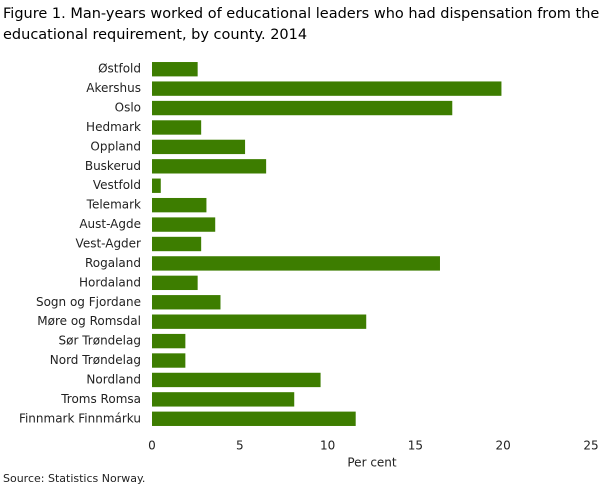 This screenshot has width=608, height=489. Describe the element at coordinates (113, 263) in the screenshot. I see `y-tick-label: Rogaland` at that location.